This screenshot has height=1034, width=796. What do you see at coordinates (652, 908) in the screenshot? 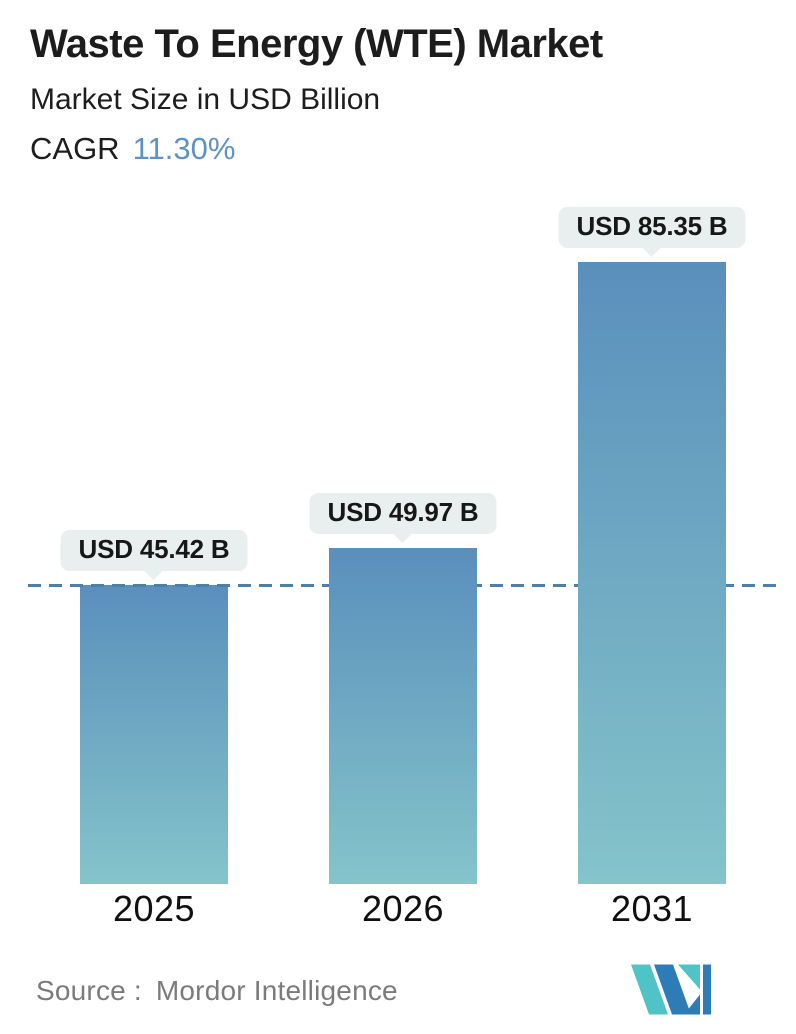
I see `x-tick-2031: 2031` at bounding box center [652, 908].